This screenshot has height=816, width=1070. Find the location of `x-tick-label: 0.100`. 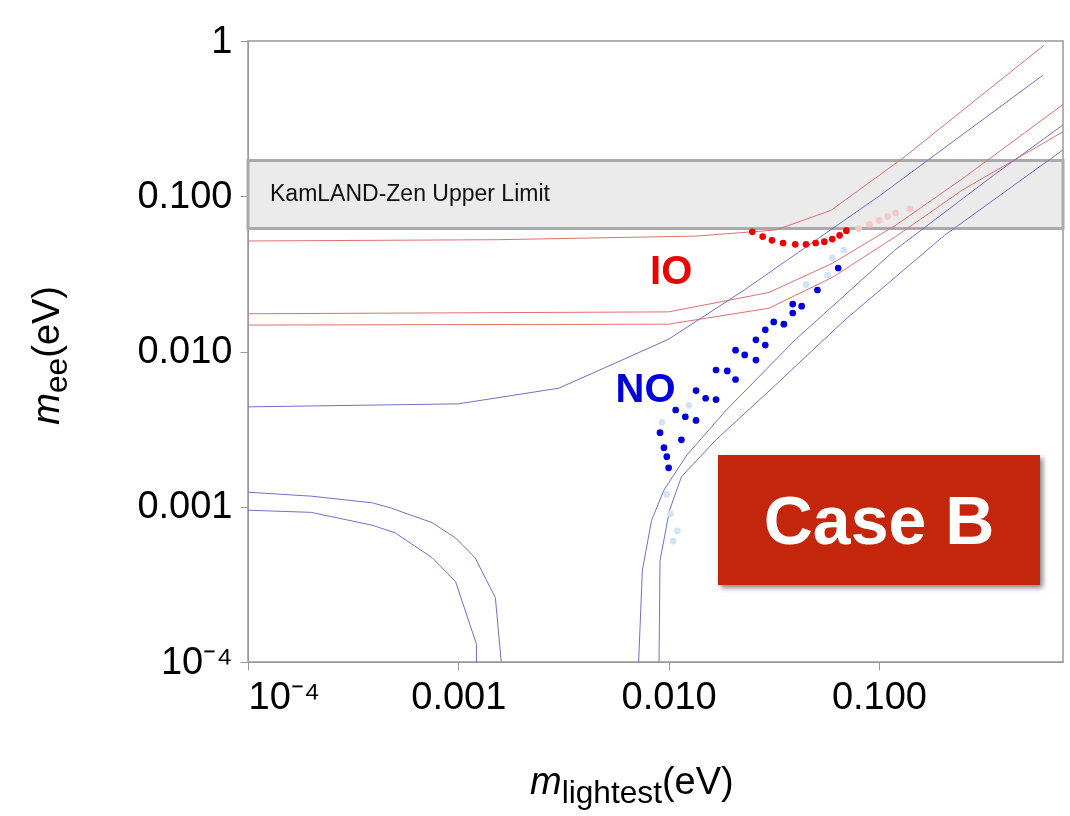

x-tick-label: 0.100 is located at coordinates (879, 695).